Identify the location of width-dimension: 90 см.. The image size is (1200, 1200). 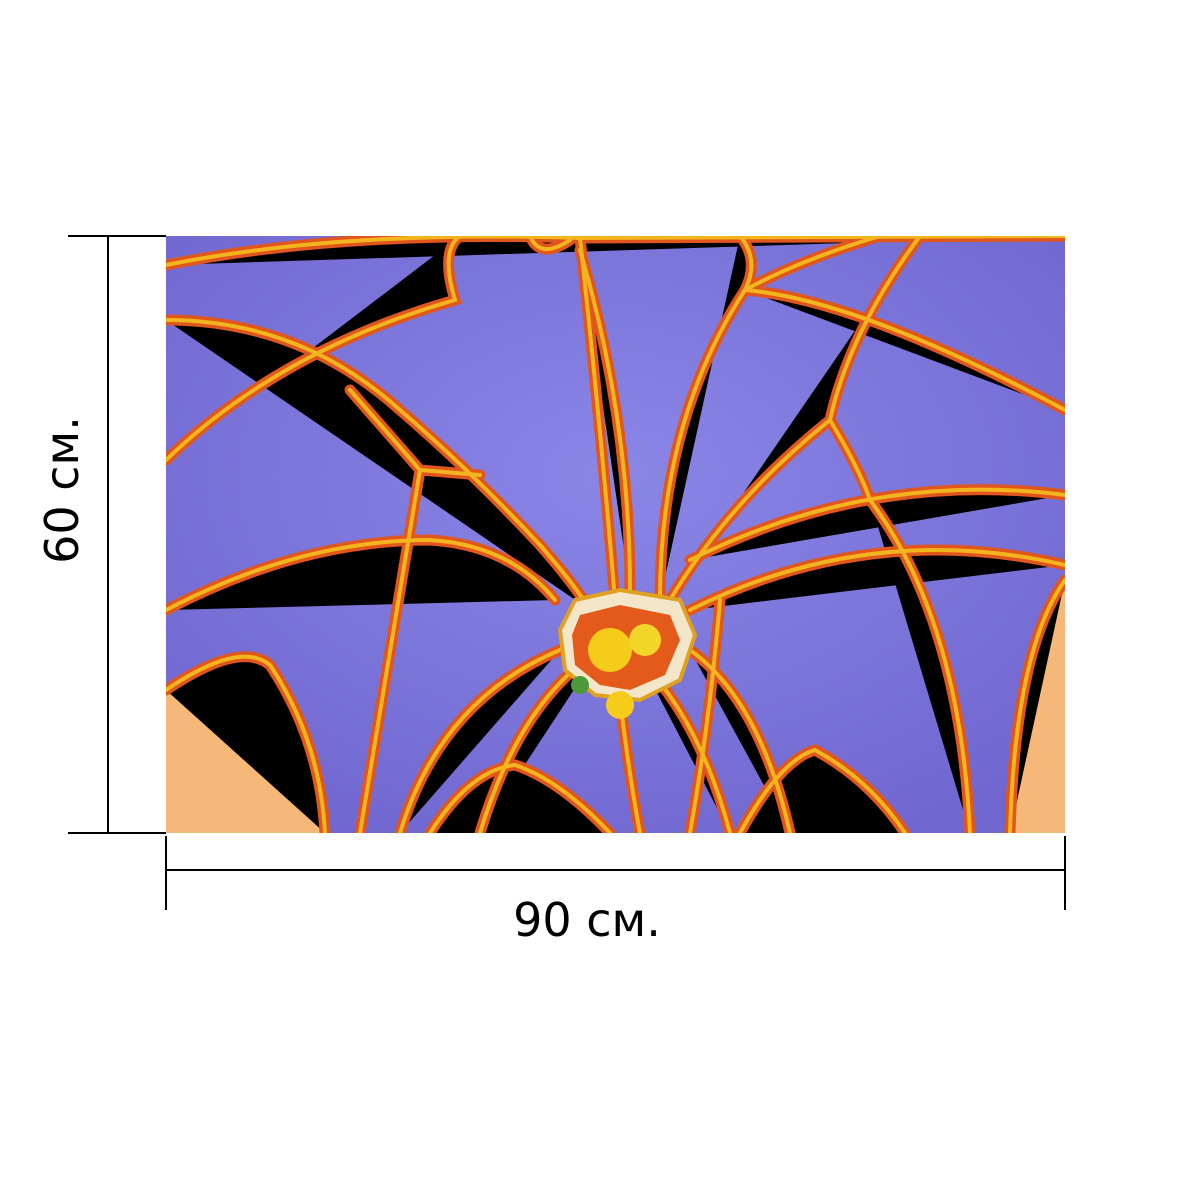
(615, 891).